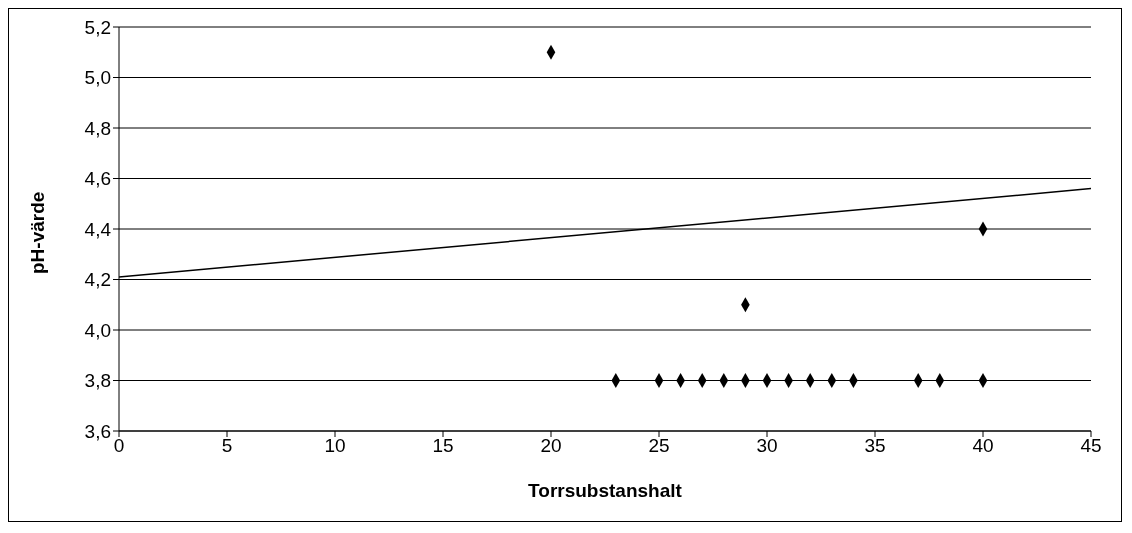 Image resolution: width=1132 pixels, height=533 pixels. I want to click on x-tick-label: 10, so click(335, 446).